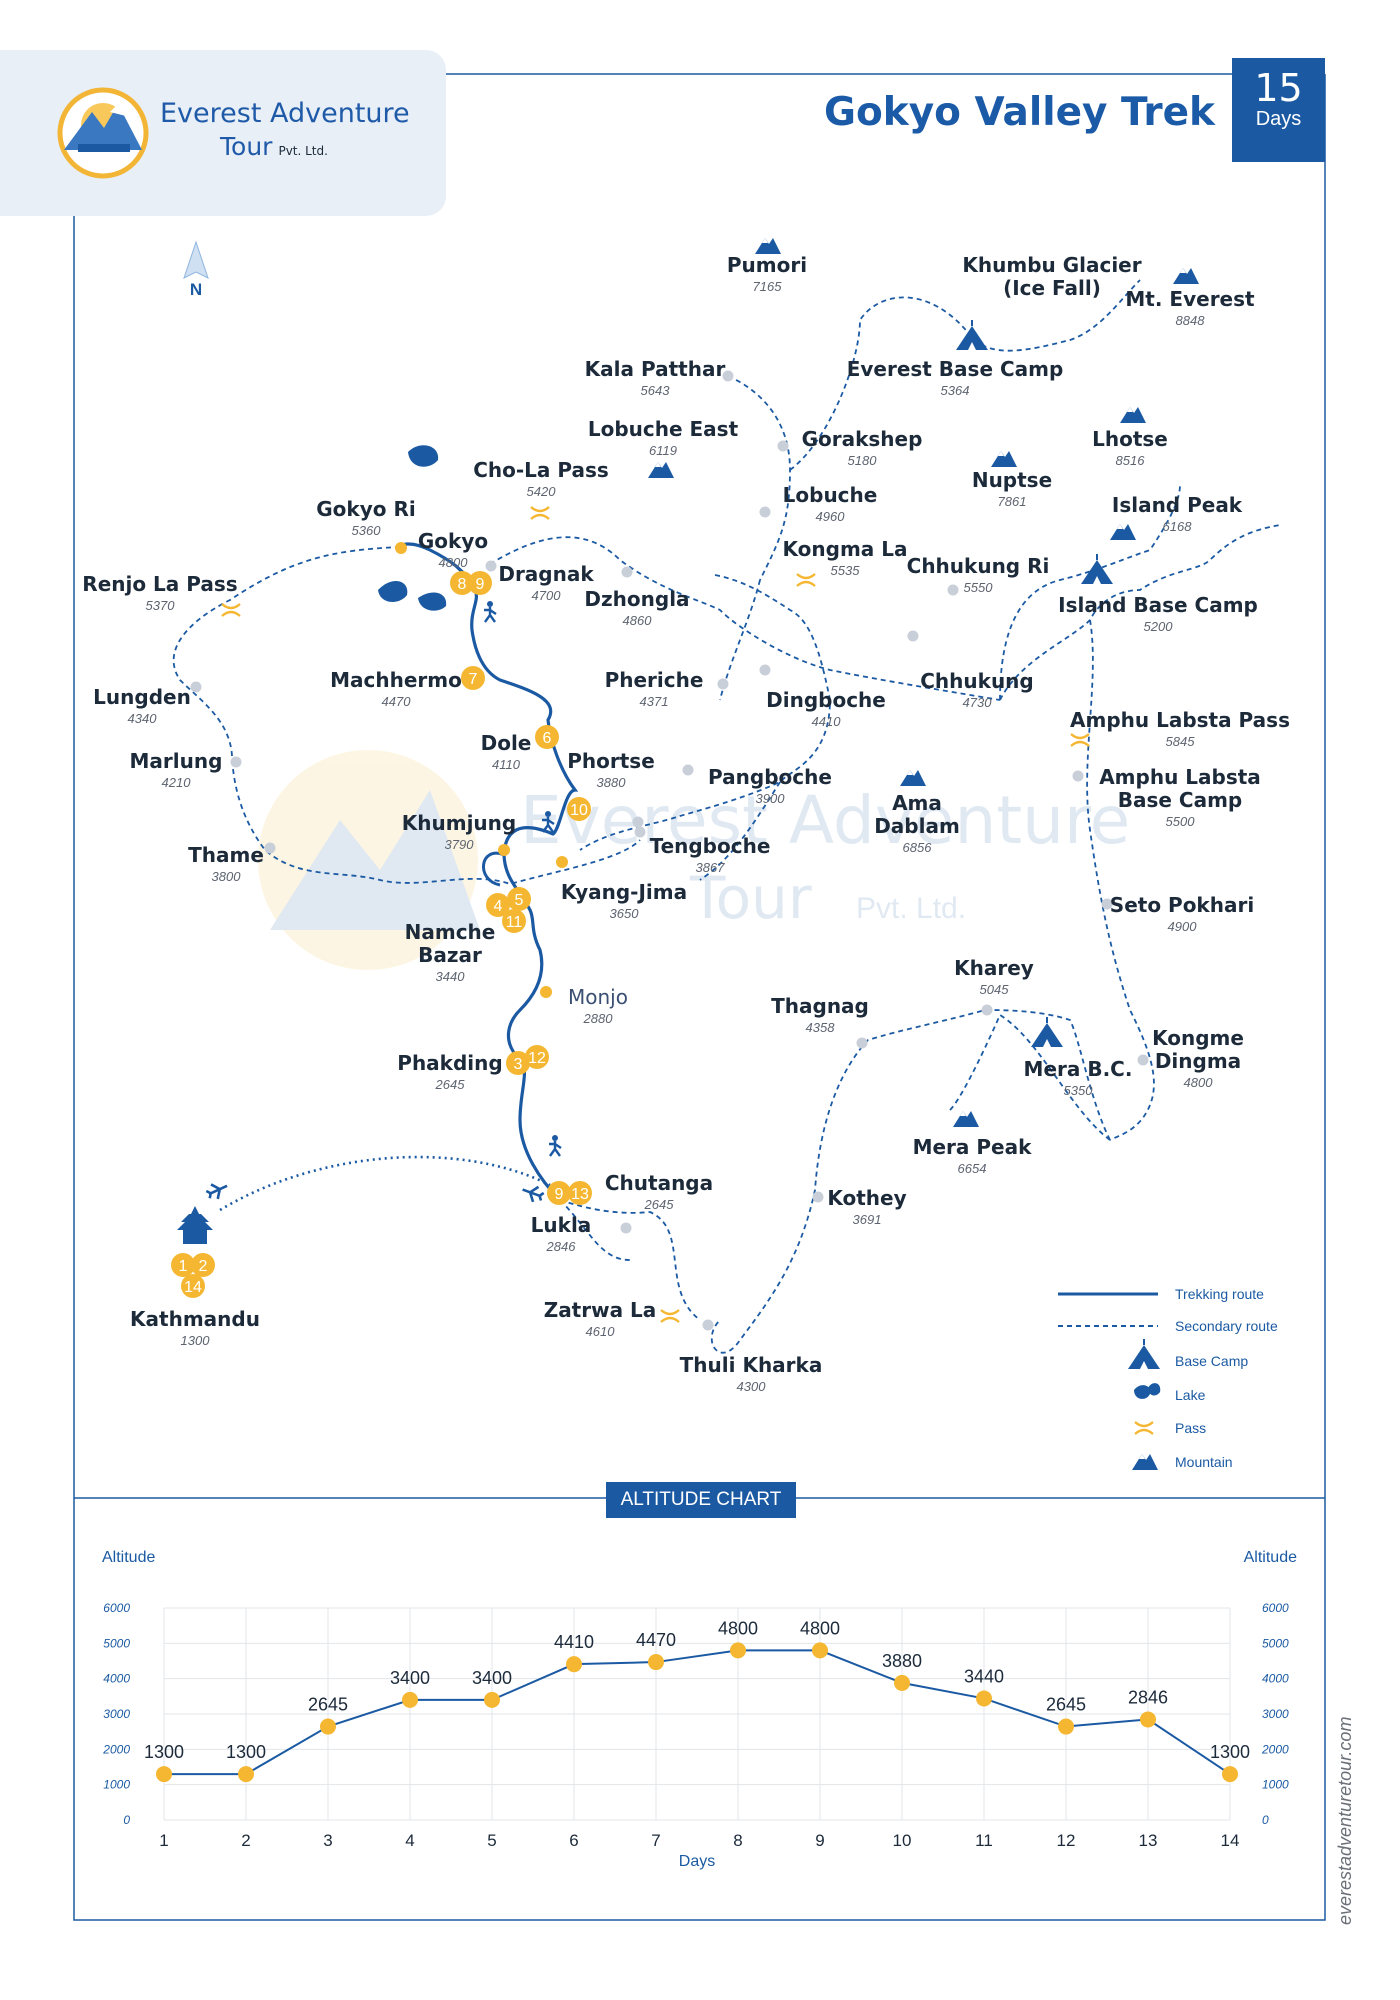 The height and width of the screenshot is (2000, 1400). Describe the element at coordinates (598, 1018) in the screenshot. I see `monjo-altitude: 2880` at that location.